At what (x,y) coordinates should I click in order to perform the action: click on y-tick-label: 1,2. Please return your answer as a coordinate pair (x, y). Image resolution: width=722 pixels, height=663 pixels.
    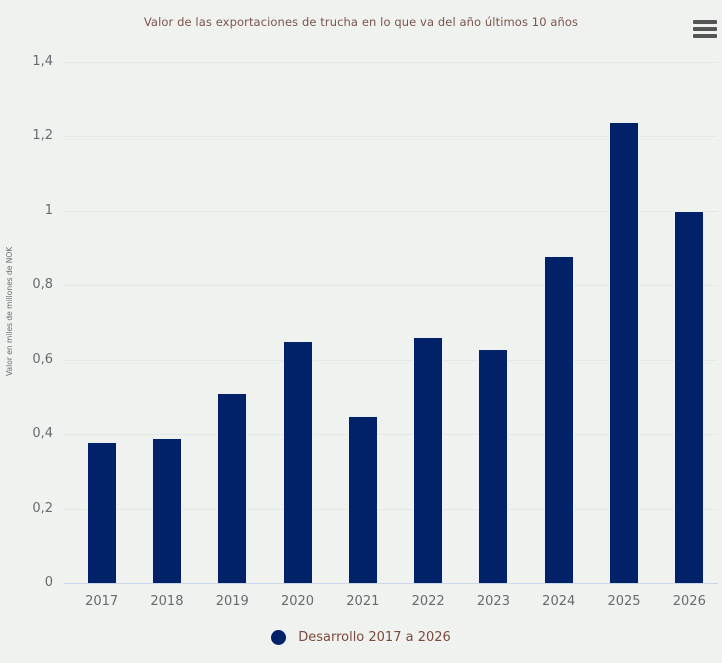
    Looking at the image, I should click on (42, 135).